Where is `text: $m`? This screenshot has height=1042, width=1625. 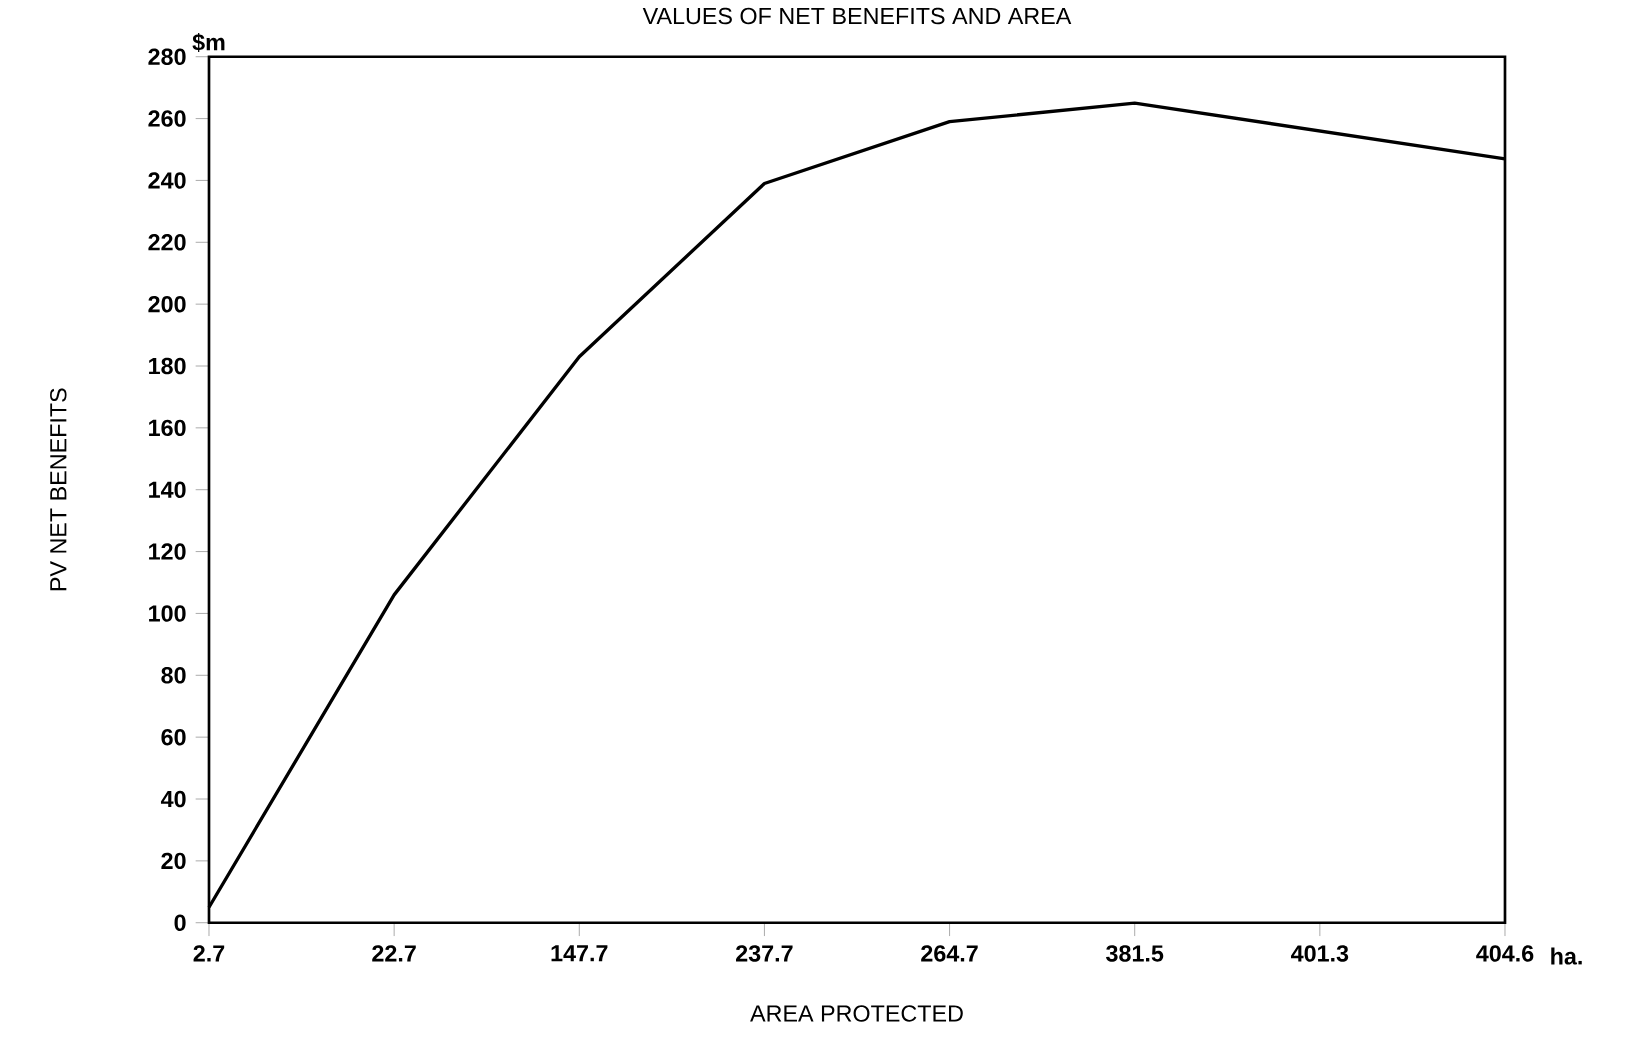 text: $m is located at coordinates (208, 43).